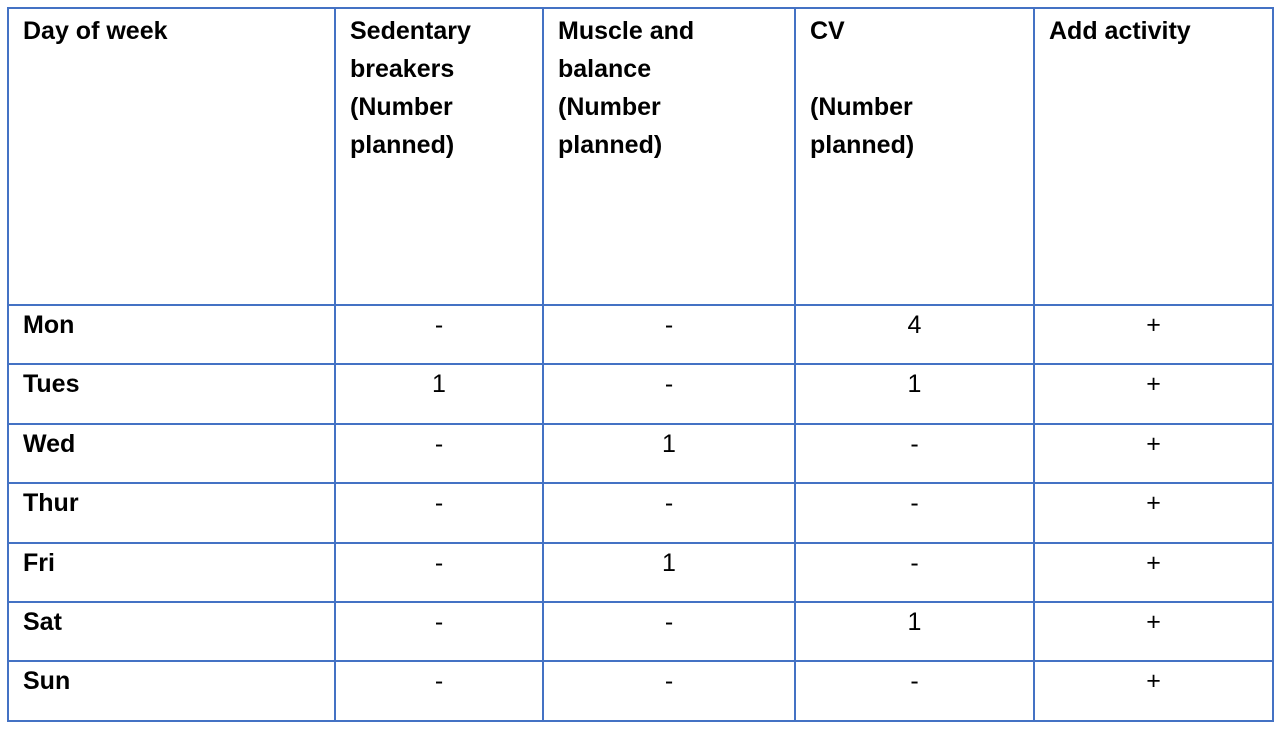 The image size is (1281, 731). I want to click on header-cv-blank-line, so click(917, 69).